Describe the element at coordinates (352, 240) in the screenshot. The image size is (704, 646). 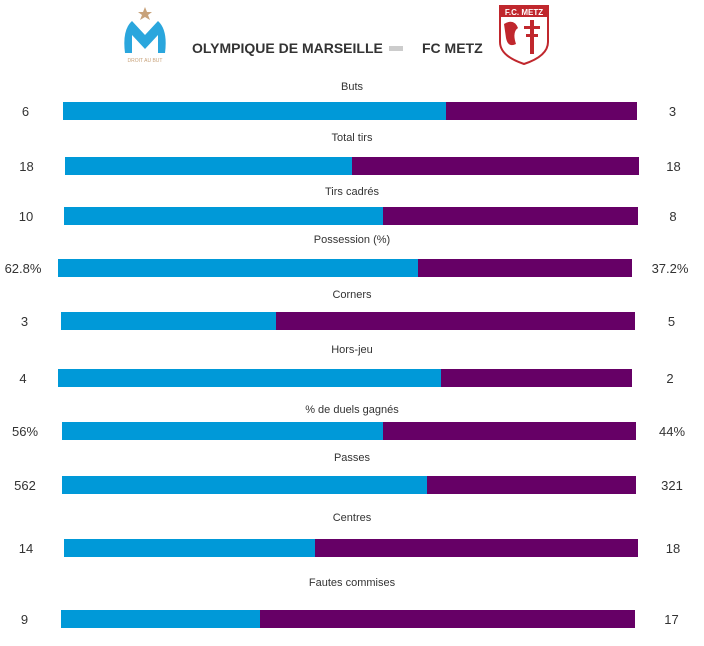
I see `stat-label: Possession (%)` at that location.